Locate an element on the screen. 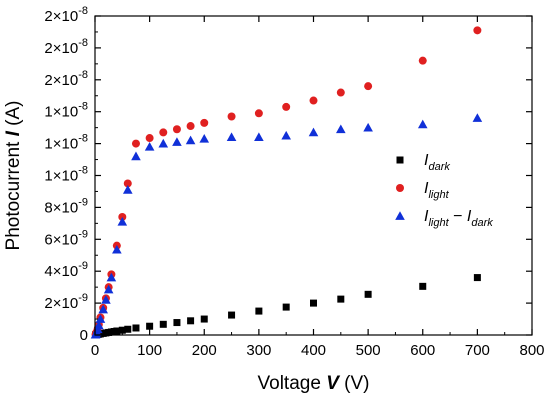 Image resolution: width=550 pixels, height=404 pixels. y-tick-mantissa: 4×10 is located at coordinates (61, 271).